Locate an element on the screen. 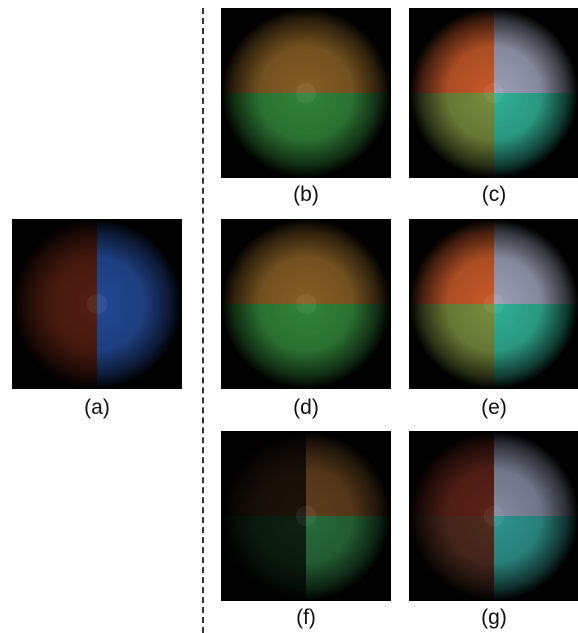 This screenshot has width=578, height=633. panel-e-image is located at coordinates (493, 304).